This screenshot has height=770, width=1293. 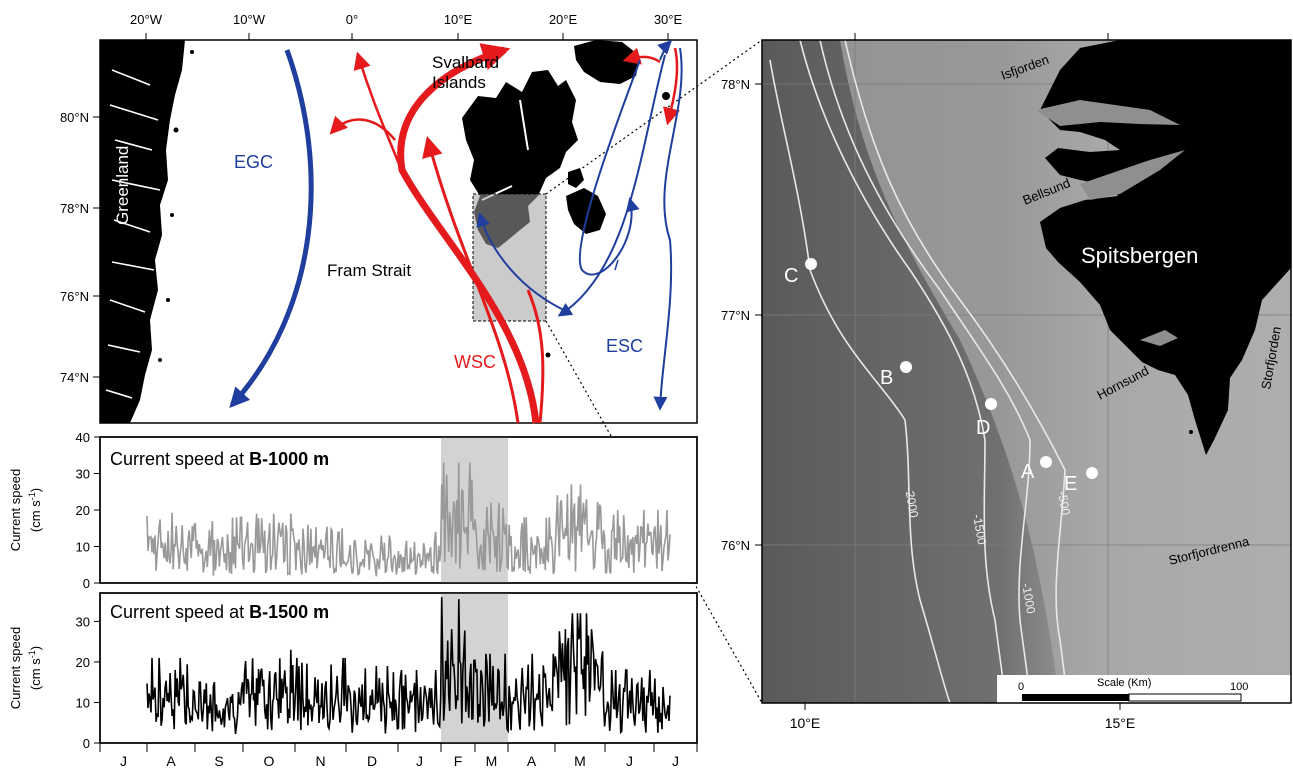 What do you see at coordinates (805, 723) in the screenshot?
I see `detail-lon-tick: 10°E` at bounding box center [805, 723].